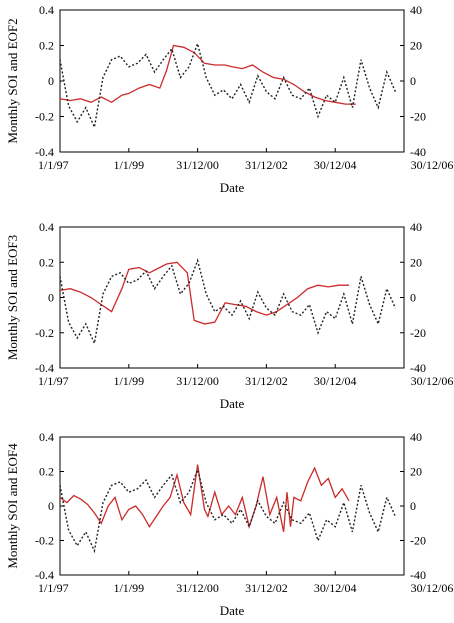 The width and height of the screenshot is (454, 623). What do you see at coordinates (12, 506) in the screenshot?
I see `y-axis-label: Monthly SOI and EOF4` at bounding box center [12, 506].